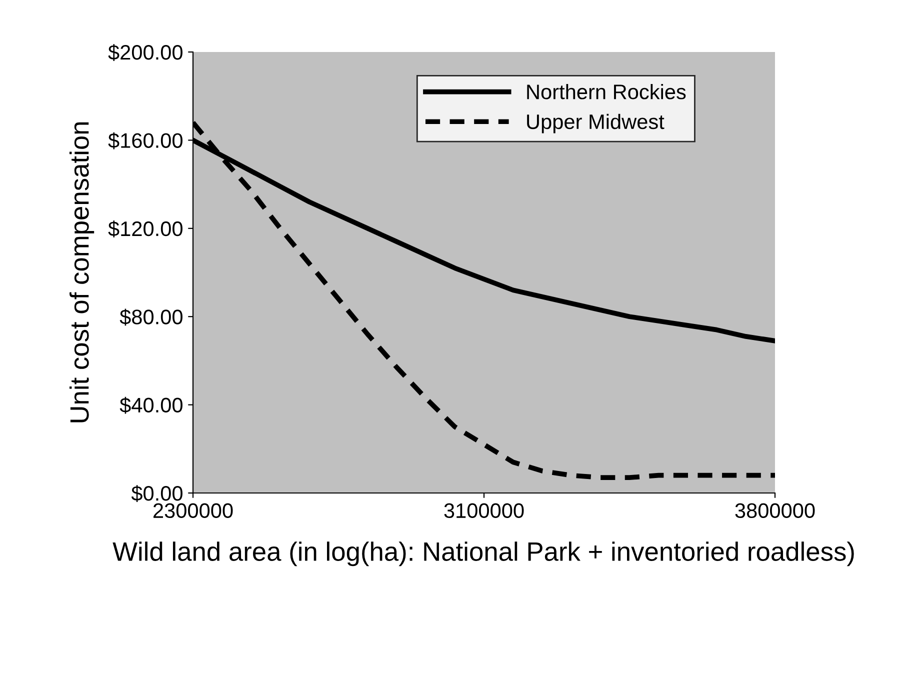 The height and width of the screenshot is (677, 906). What do you see at coordinates (81, 272) in the screenshot?
I see `y-axis-title: Unit cost of compensation` at bounding box center [81, 272].